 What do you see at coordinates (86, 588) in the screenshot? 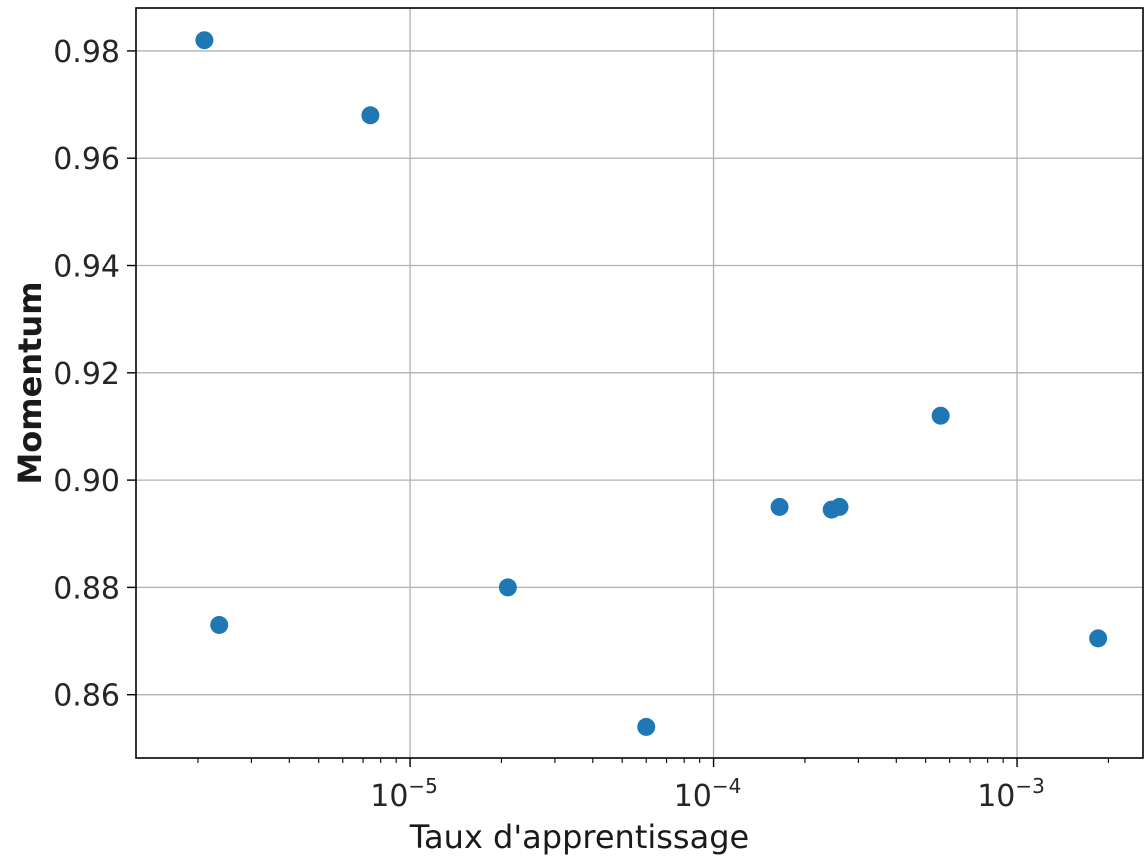
I see `y-tick-label: 0.88` at bounding box center [86, 588].